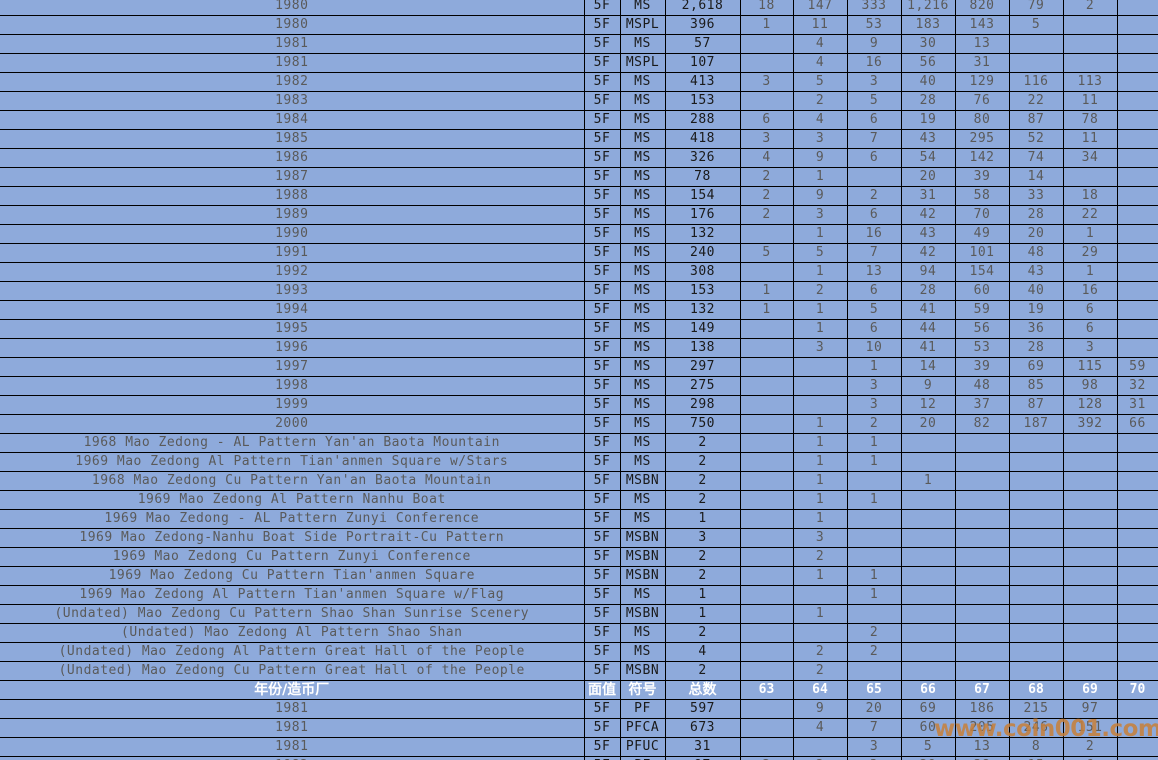 Image resolution: width=1158 pixels, height=760 pixels. Describe the element at coordinates (702, 348) in the screenshot. I see `cell-total: 138` at that location.